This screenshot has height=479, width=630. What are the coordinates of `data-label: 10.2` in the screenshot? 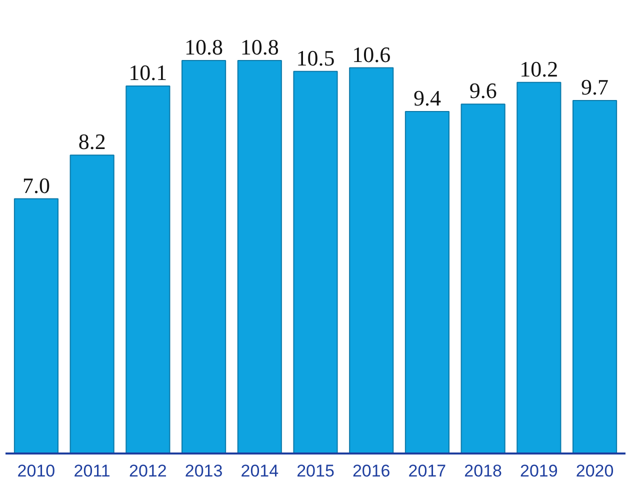 It's located at (539, 69).